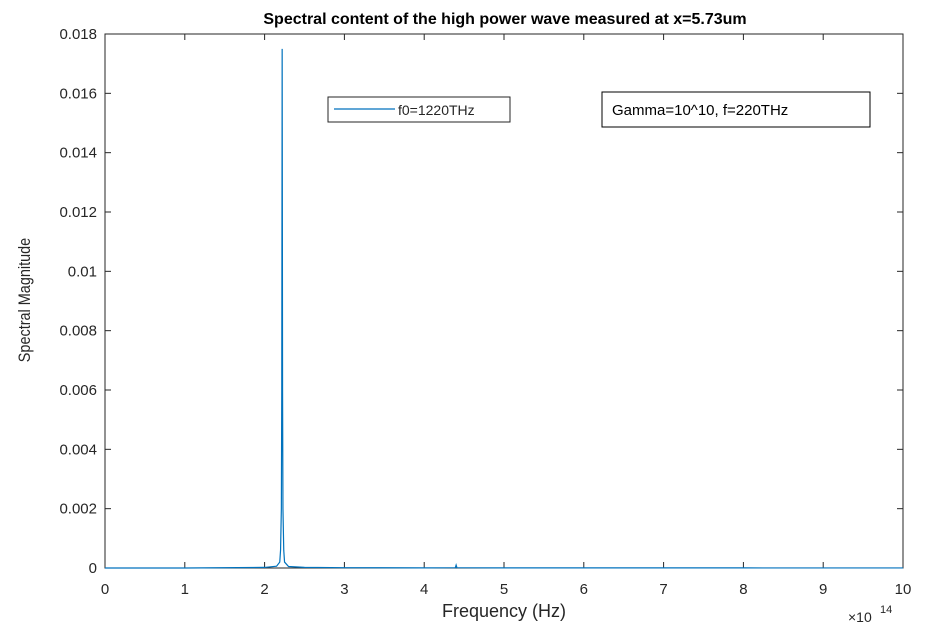 This screenshot has width=933, height=638. Describe the element at coordinates (78, 34) in the screenshot. I see `y-tick-label: 0.018` at that location.